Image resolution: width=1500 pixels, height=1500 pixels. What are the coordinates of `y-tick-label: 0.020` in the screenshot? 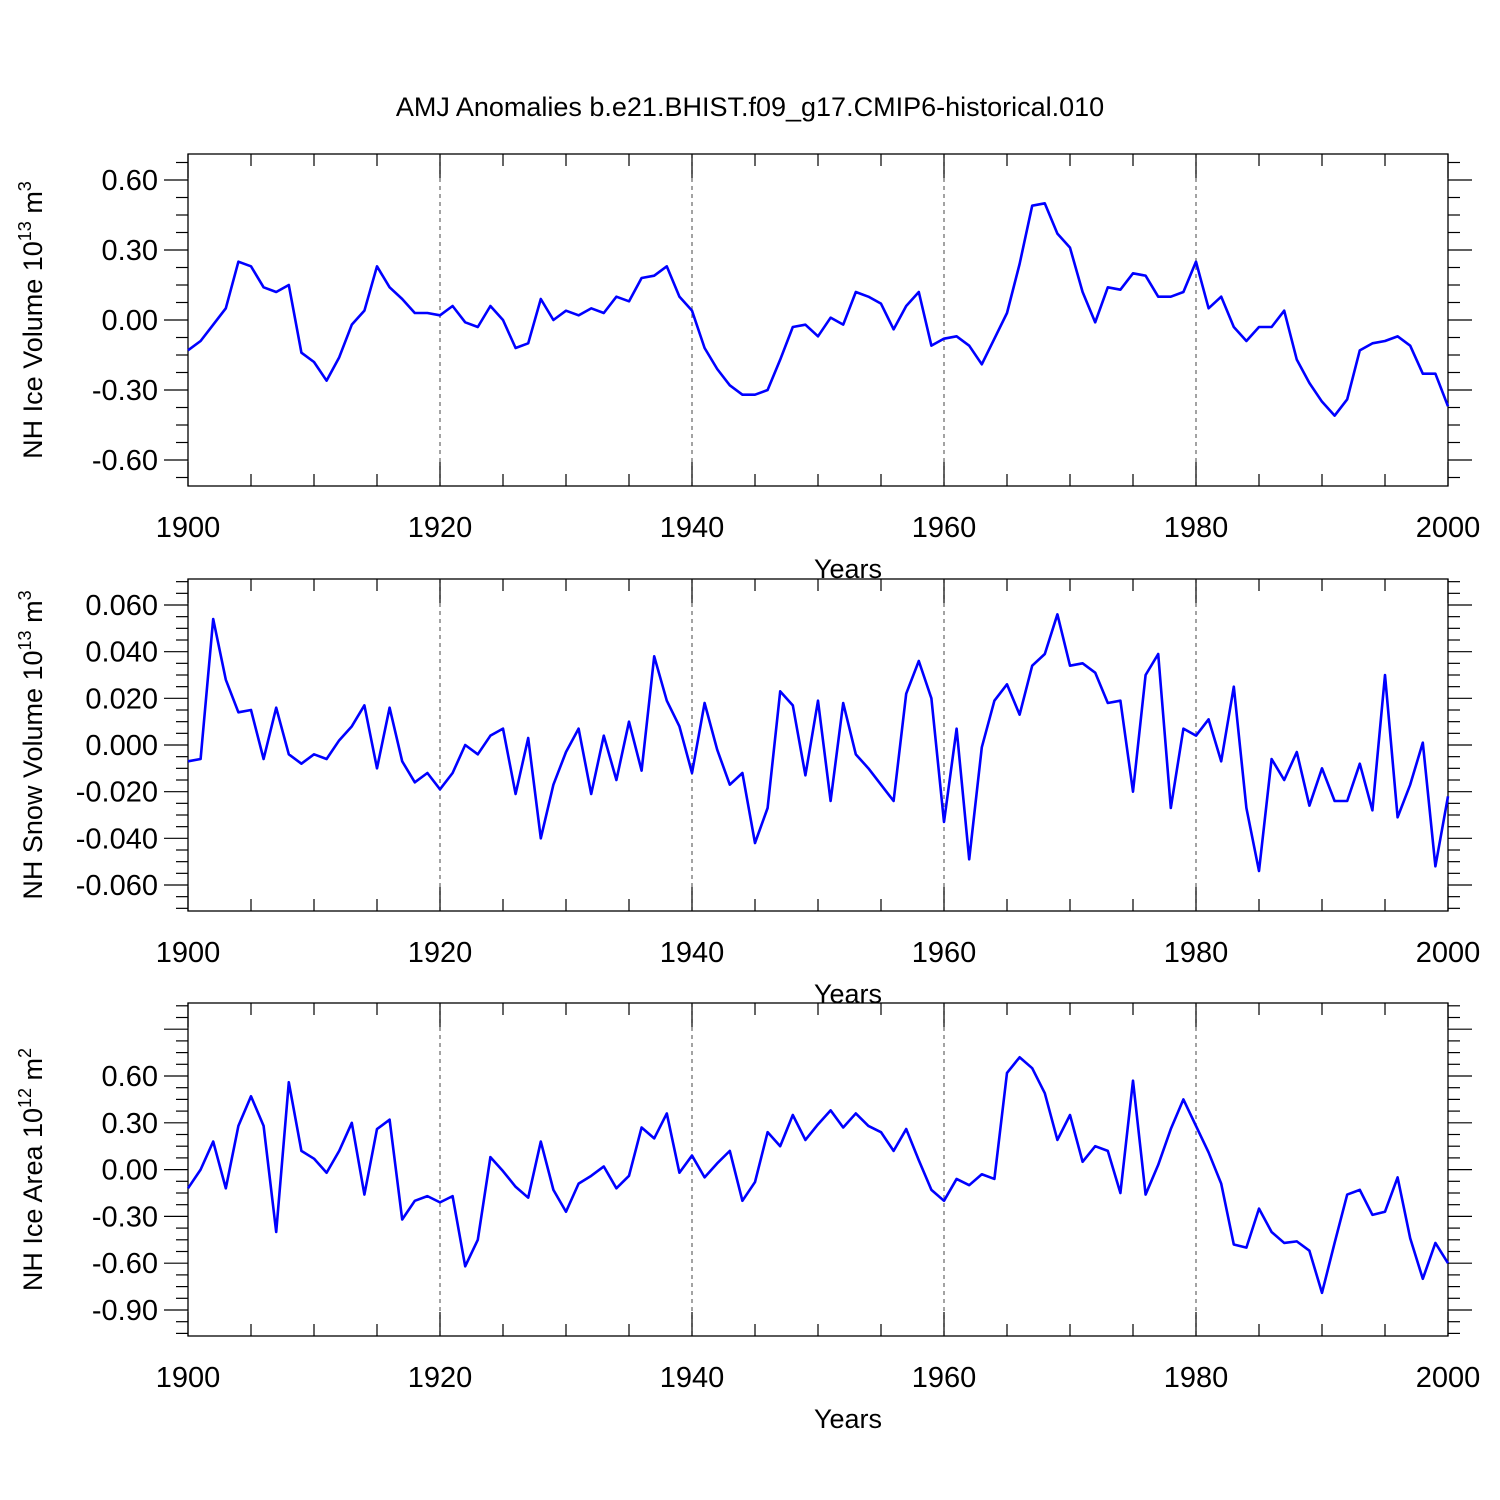 It's located at (121, 699).